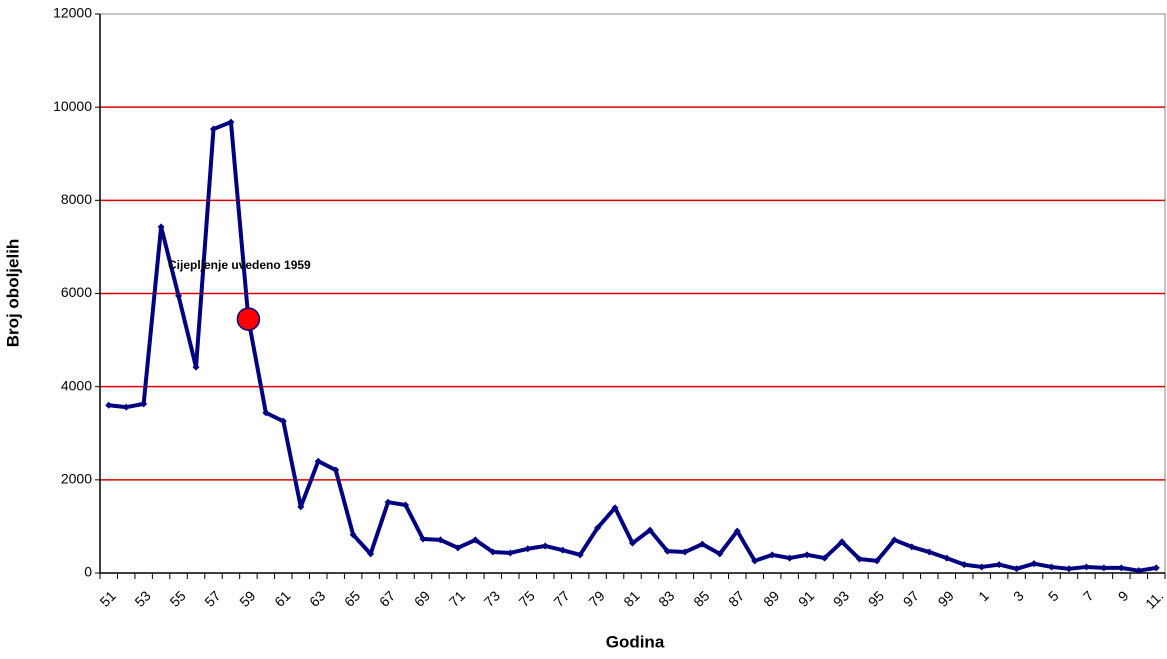 The height and width of the screenshot is (659, 1167). I want to click on x-tick-label: 73, so click(492, 598).